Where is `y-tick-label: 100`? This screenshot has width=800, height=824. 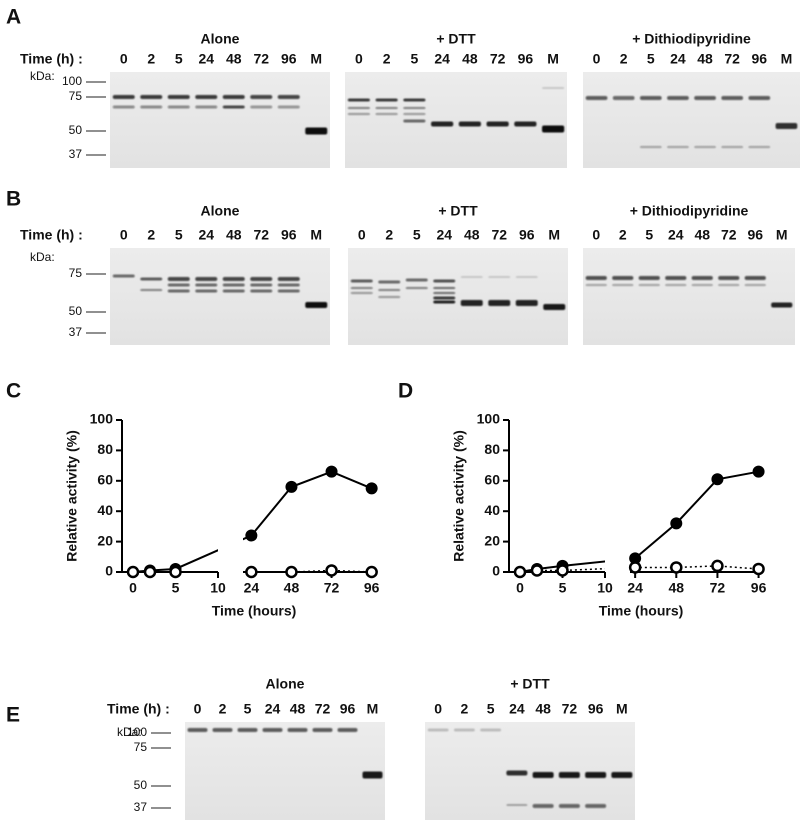
y-tick-label: 100 is located at coordinates (489, 419).